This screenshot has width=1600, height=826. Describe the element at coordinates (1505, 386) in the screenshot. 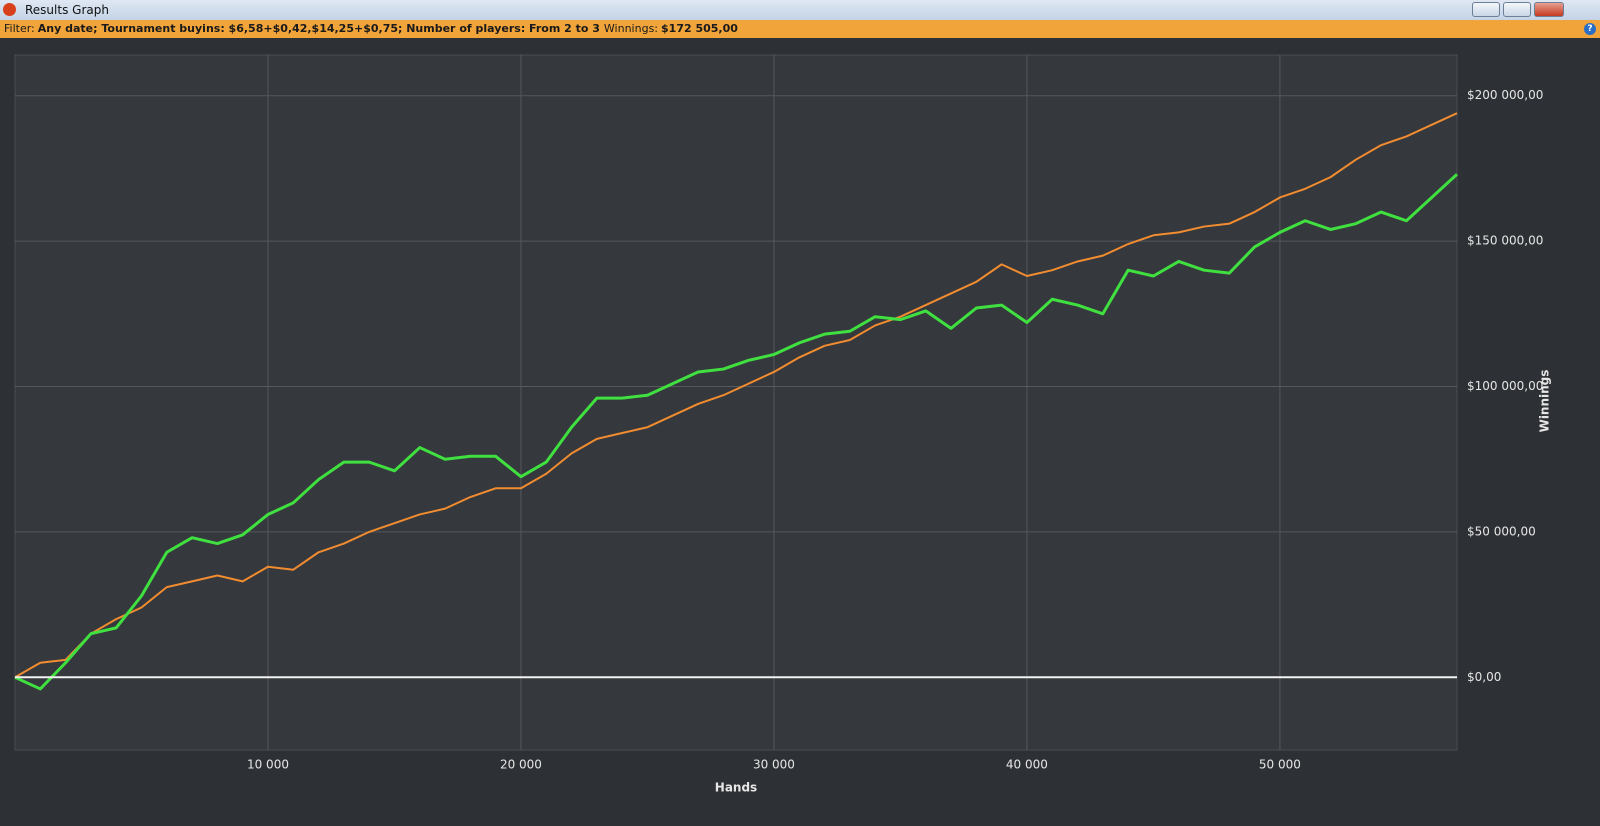

I see `y-tick-label: $100 000,00` at that location.